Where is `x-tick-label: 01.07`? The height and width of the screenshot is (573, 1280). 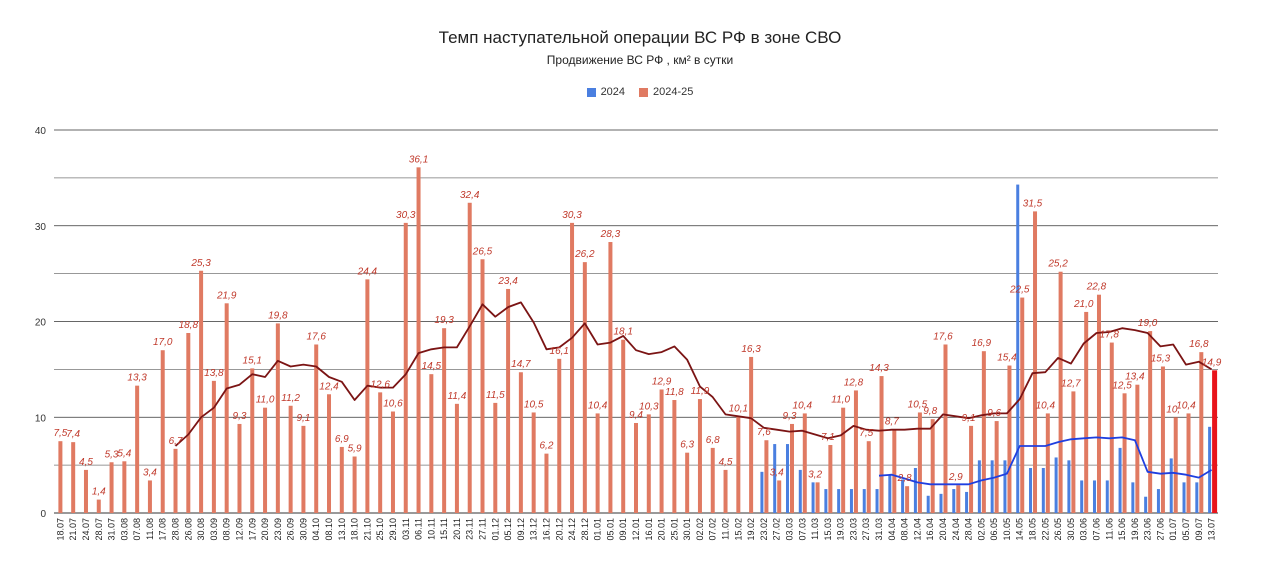
x-tick-label: 01.07 is located at coordinates (1173, 529).